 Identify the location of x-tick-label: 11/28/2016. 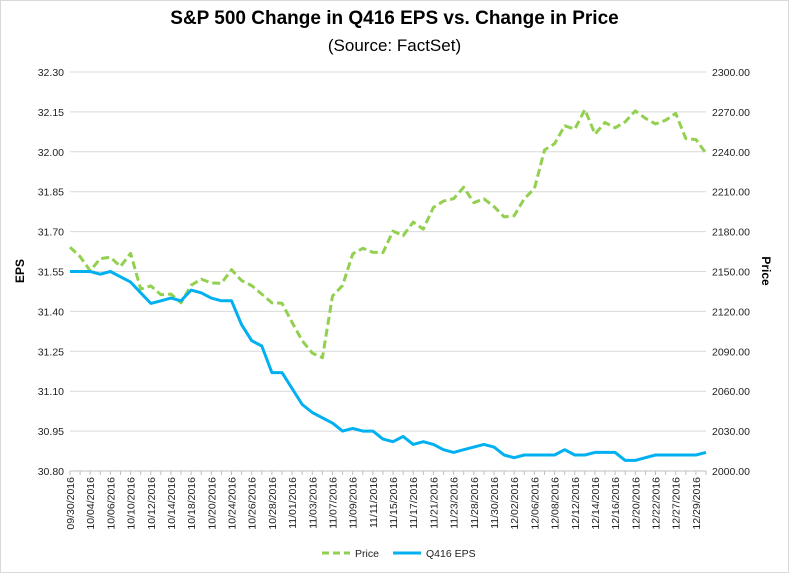
(475, 503).